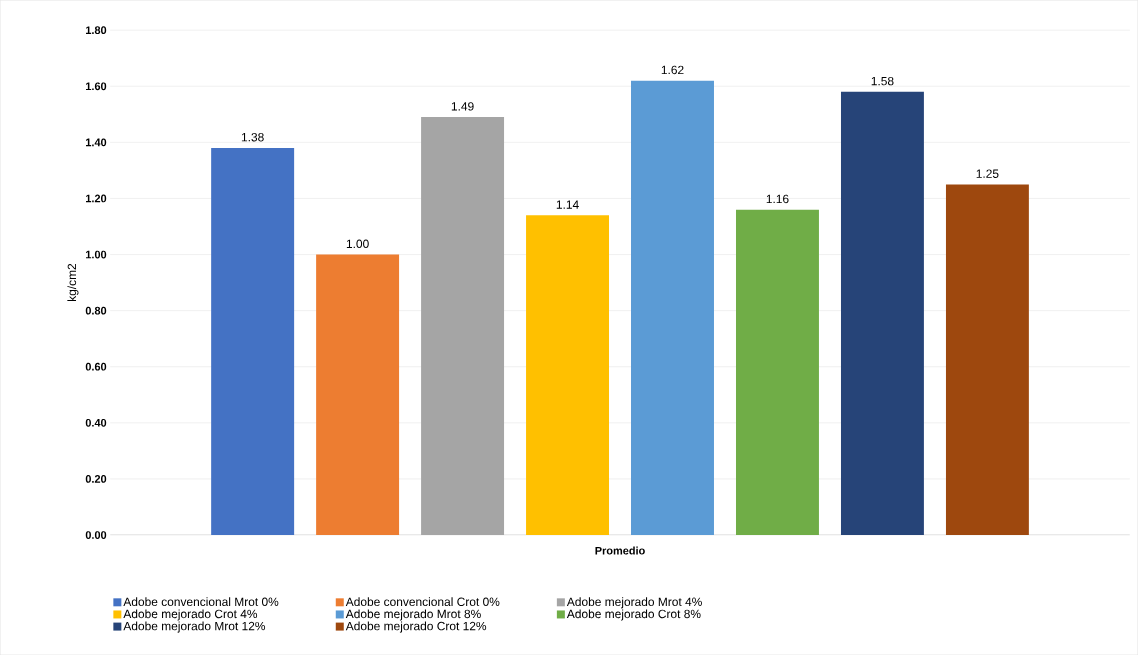 The image size is (1138, 655). Describe the element at coordinates (96, 254) in the screenshot. I see `y-tick-label: 1.00` at that location.